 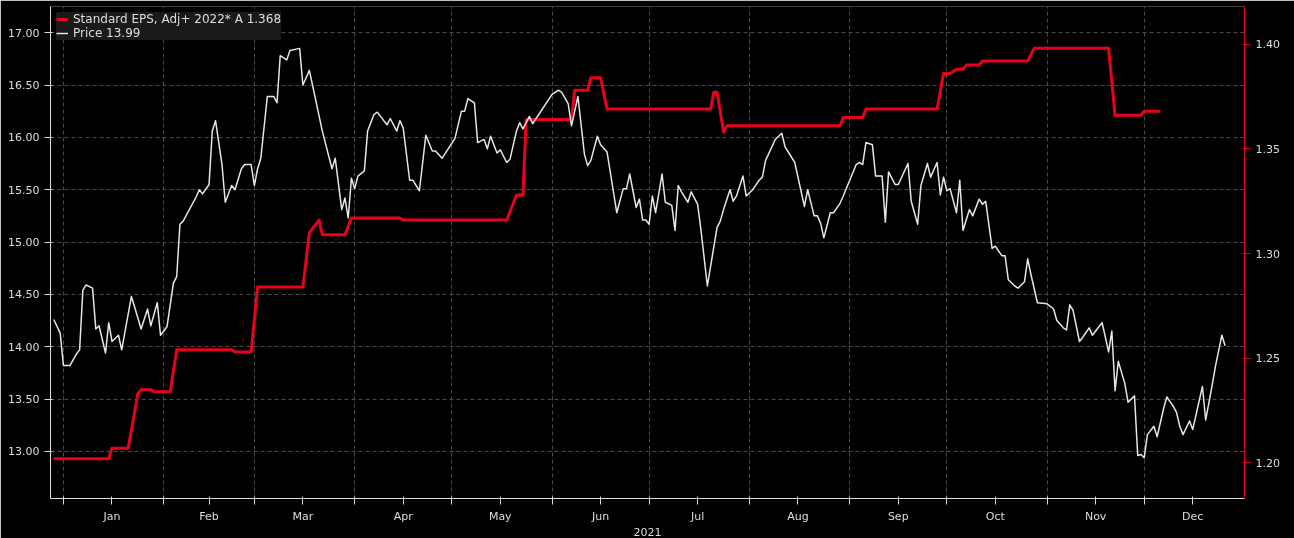 I want to click on x-tick-label: May, so click(x=500, y=516).